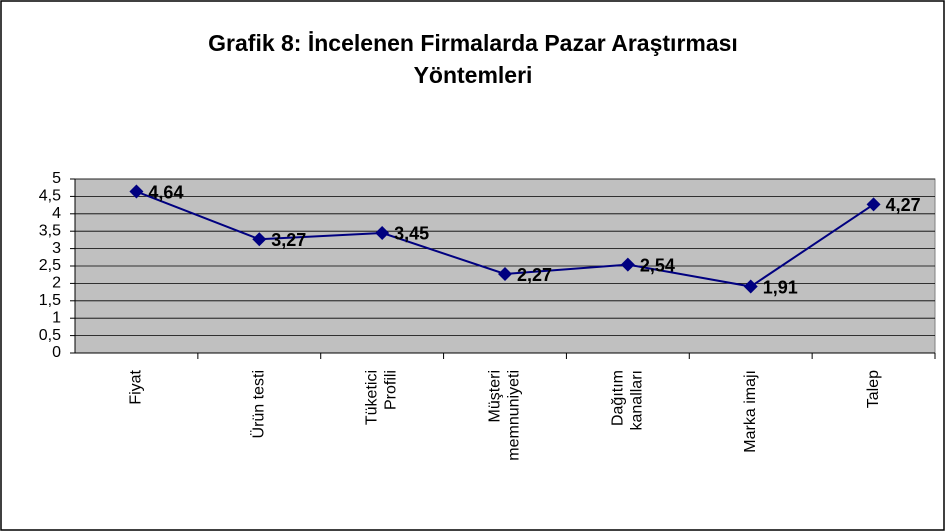  Describe the element at coordinates (411, 234) in the screenshot. I see `data-label: 3,45` at that location.